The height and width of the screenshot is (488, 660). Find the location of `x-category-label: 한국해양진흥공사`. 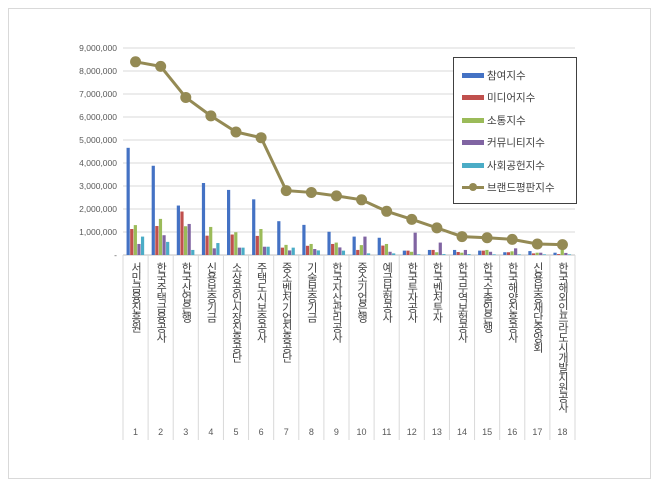

x-category-label: 한국해양진흥공사 is located at coordinates (512, 302).